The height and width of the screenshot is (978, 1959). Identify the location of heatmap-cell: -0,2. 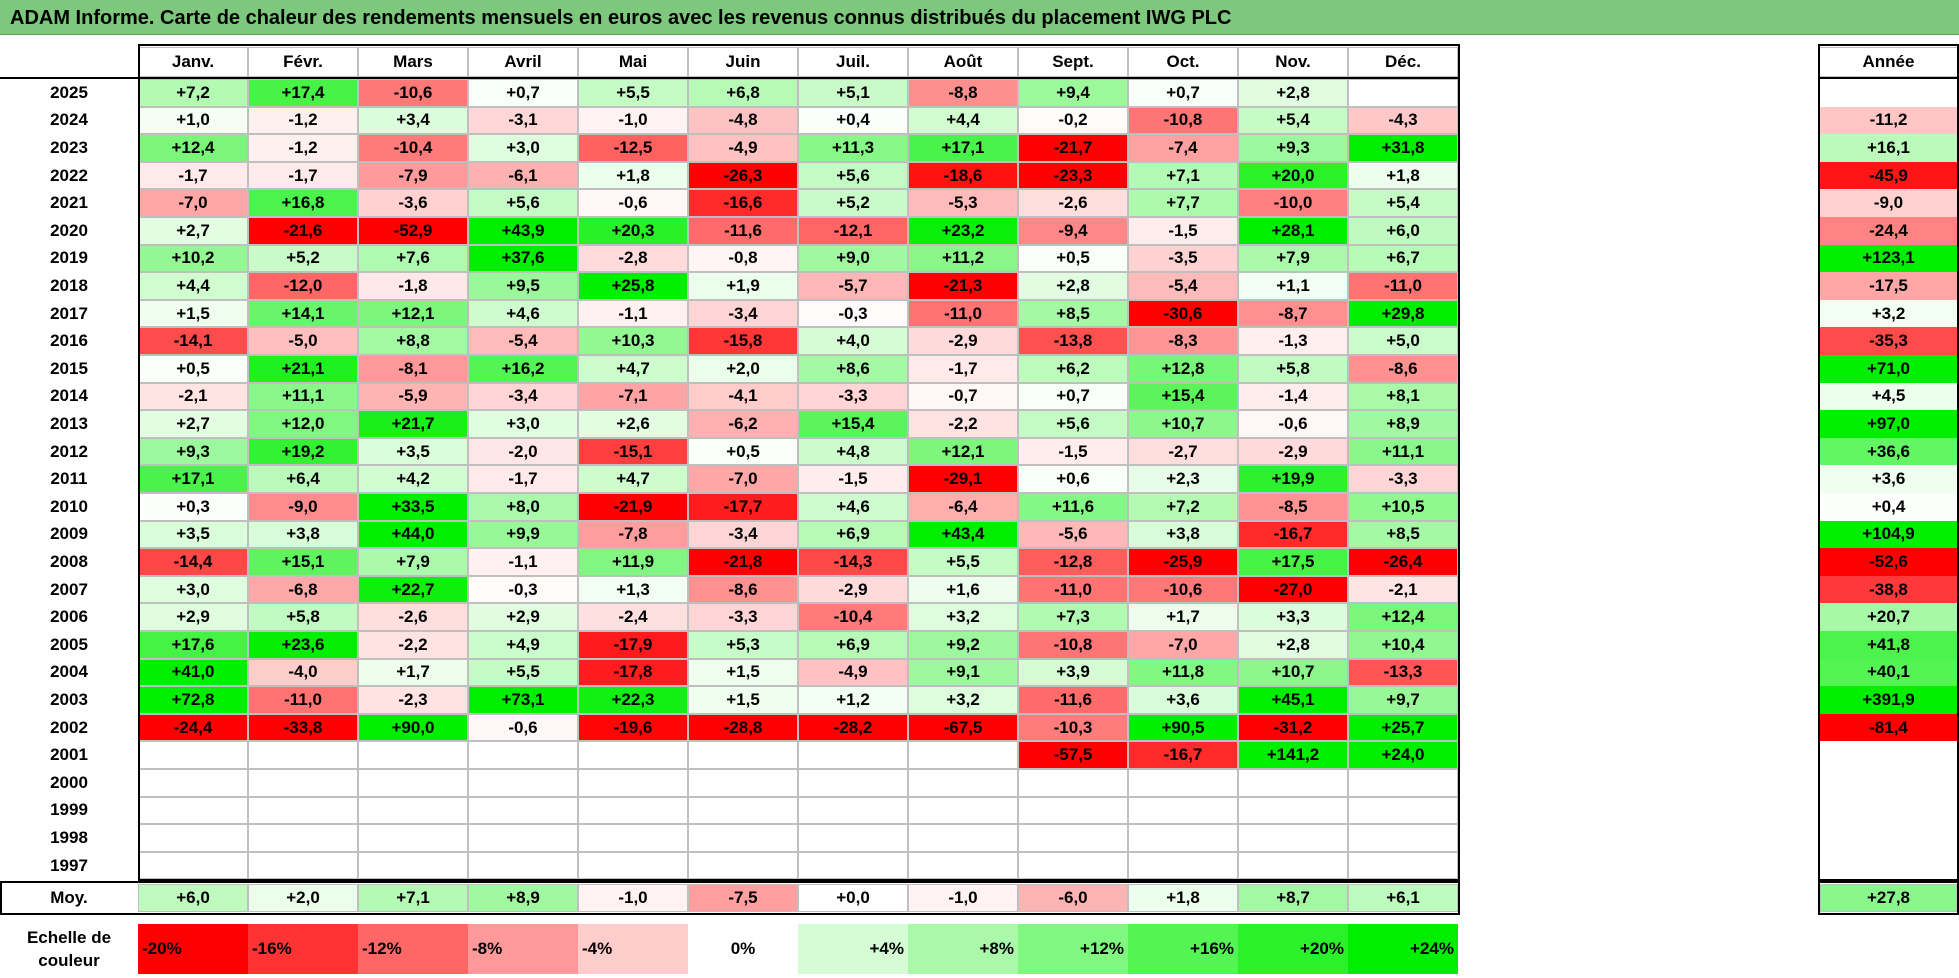
(1073, 120).